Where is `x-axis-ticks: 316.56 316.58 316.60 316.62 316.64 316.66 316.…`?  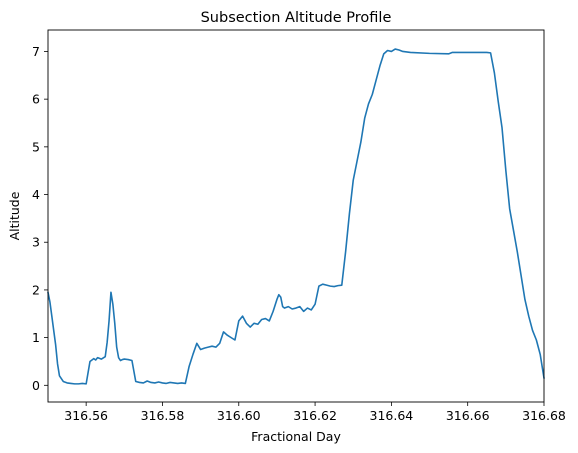 x-axis-ticks: 316.56 316.58 316.60 316.62 316.64 316.66 316.… is located at coordinates (315, 412).